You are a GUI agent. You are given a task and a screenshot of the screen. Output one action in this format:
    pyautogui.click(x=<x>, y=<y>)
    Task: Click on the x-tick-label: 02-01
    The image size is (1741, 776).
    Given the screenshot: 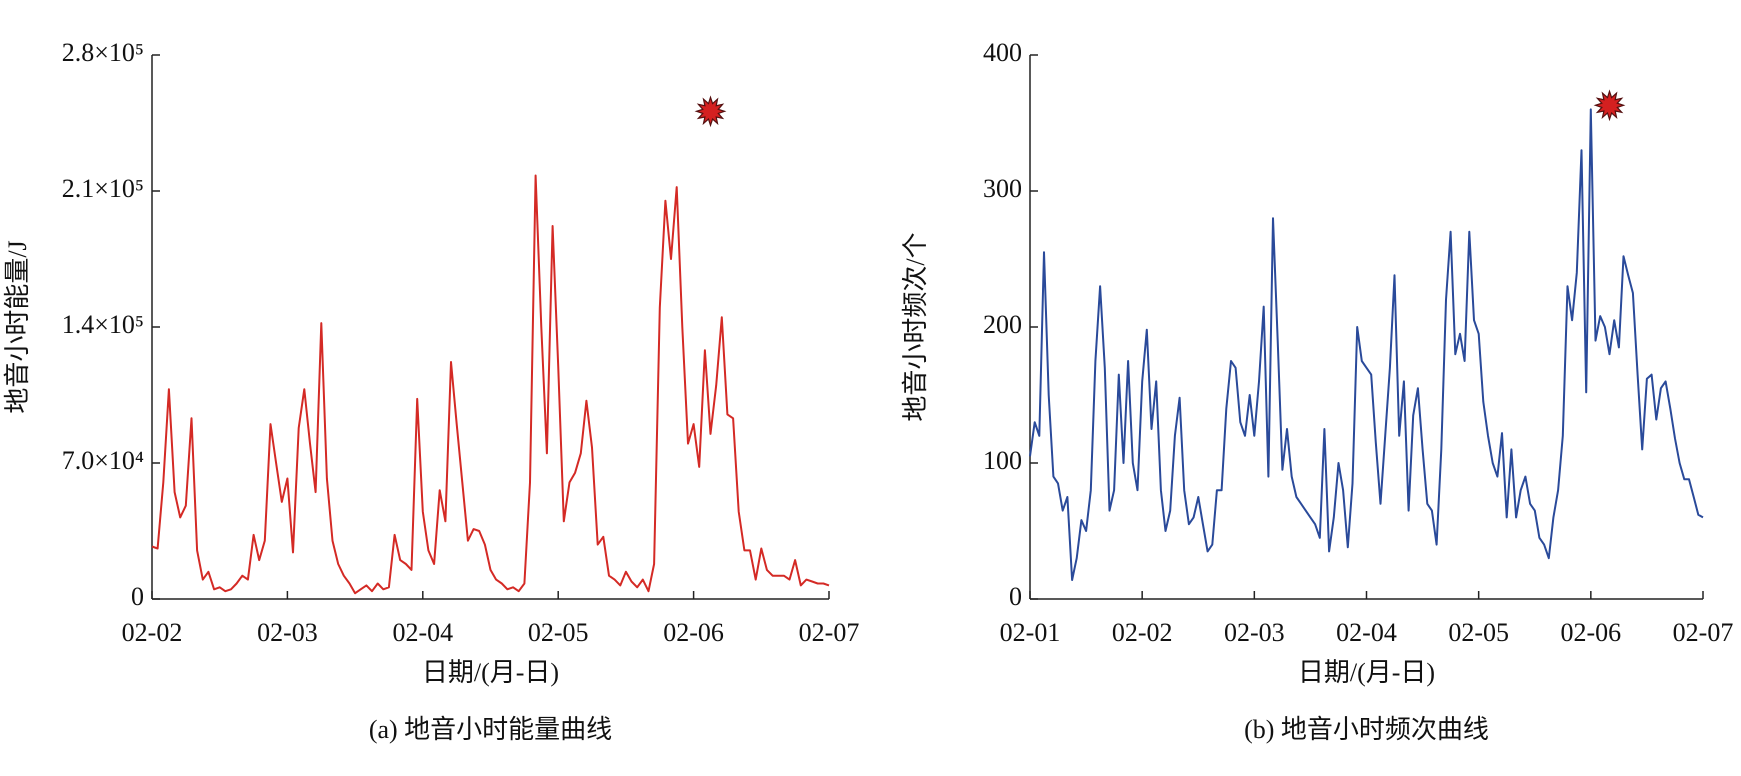 What is the action you would take?
    pyautogui.click(x=1030, y=632)
    